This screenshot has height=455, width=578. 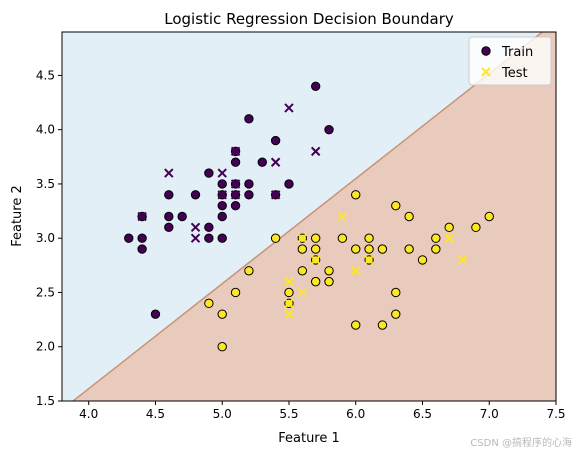 I want to click on legend-label-test: Test, so click(x=514, y=73).